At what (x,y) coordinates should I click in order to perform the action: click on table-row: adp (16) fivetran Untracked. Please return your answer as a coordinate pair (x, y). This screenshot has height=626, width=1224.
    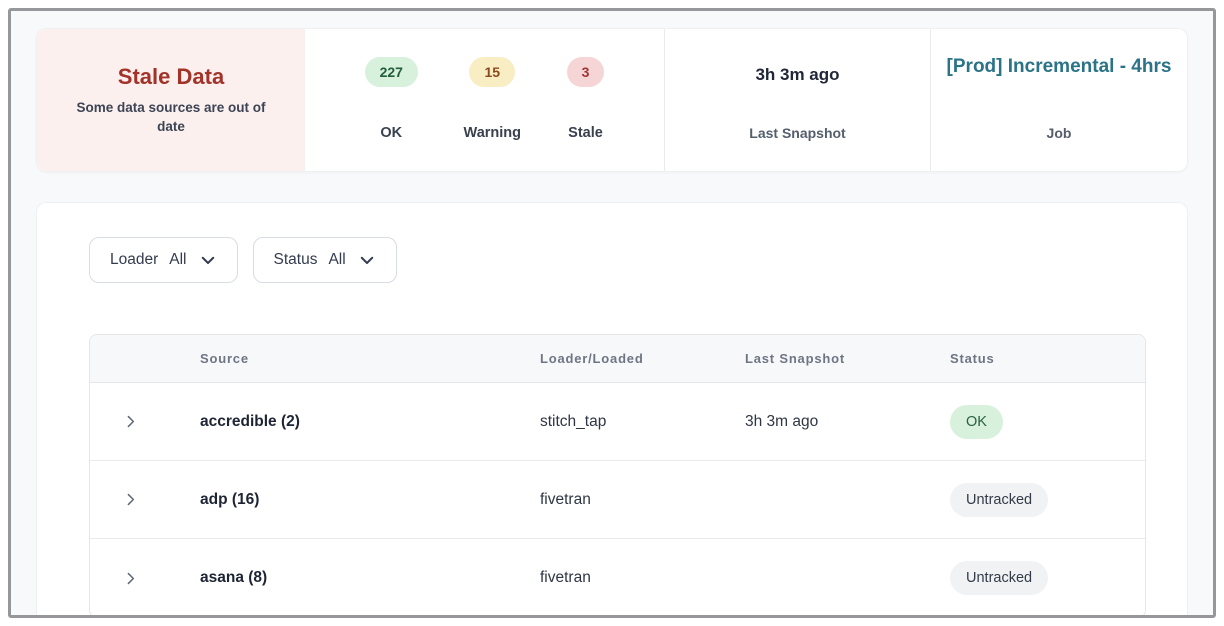
    Looking at the image, I should click on (617, 500).